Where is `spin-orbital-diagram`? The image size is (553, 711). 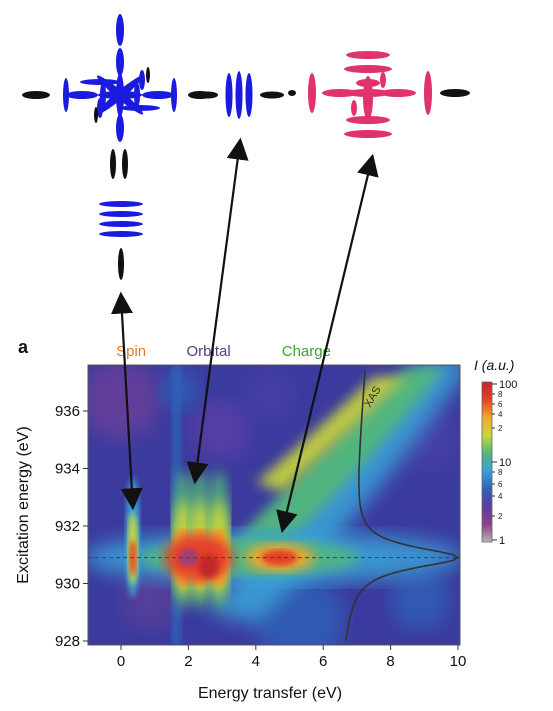
spin-orbital-diagram is located at coordinates (117, 147).